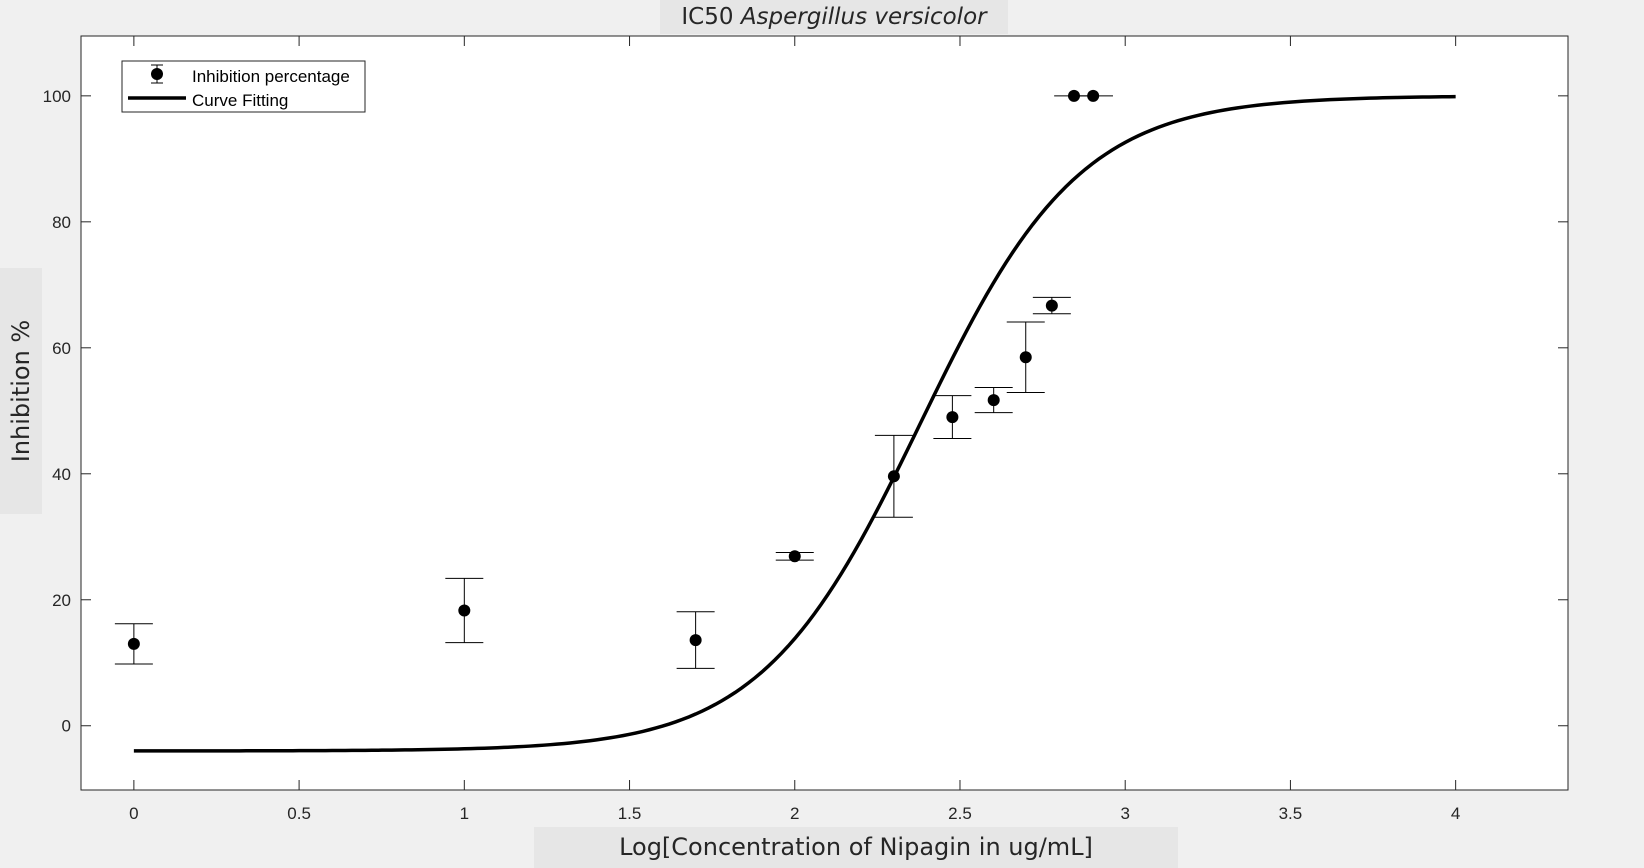 The width and height of the screenshot is (1644, 868). Describe the element at coordinates (299, 813) in the screenshot. I see `x-tick-label: 0.5` at that location.